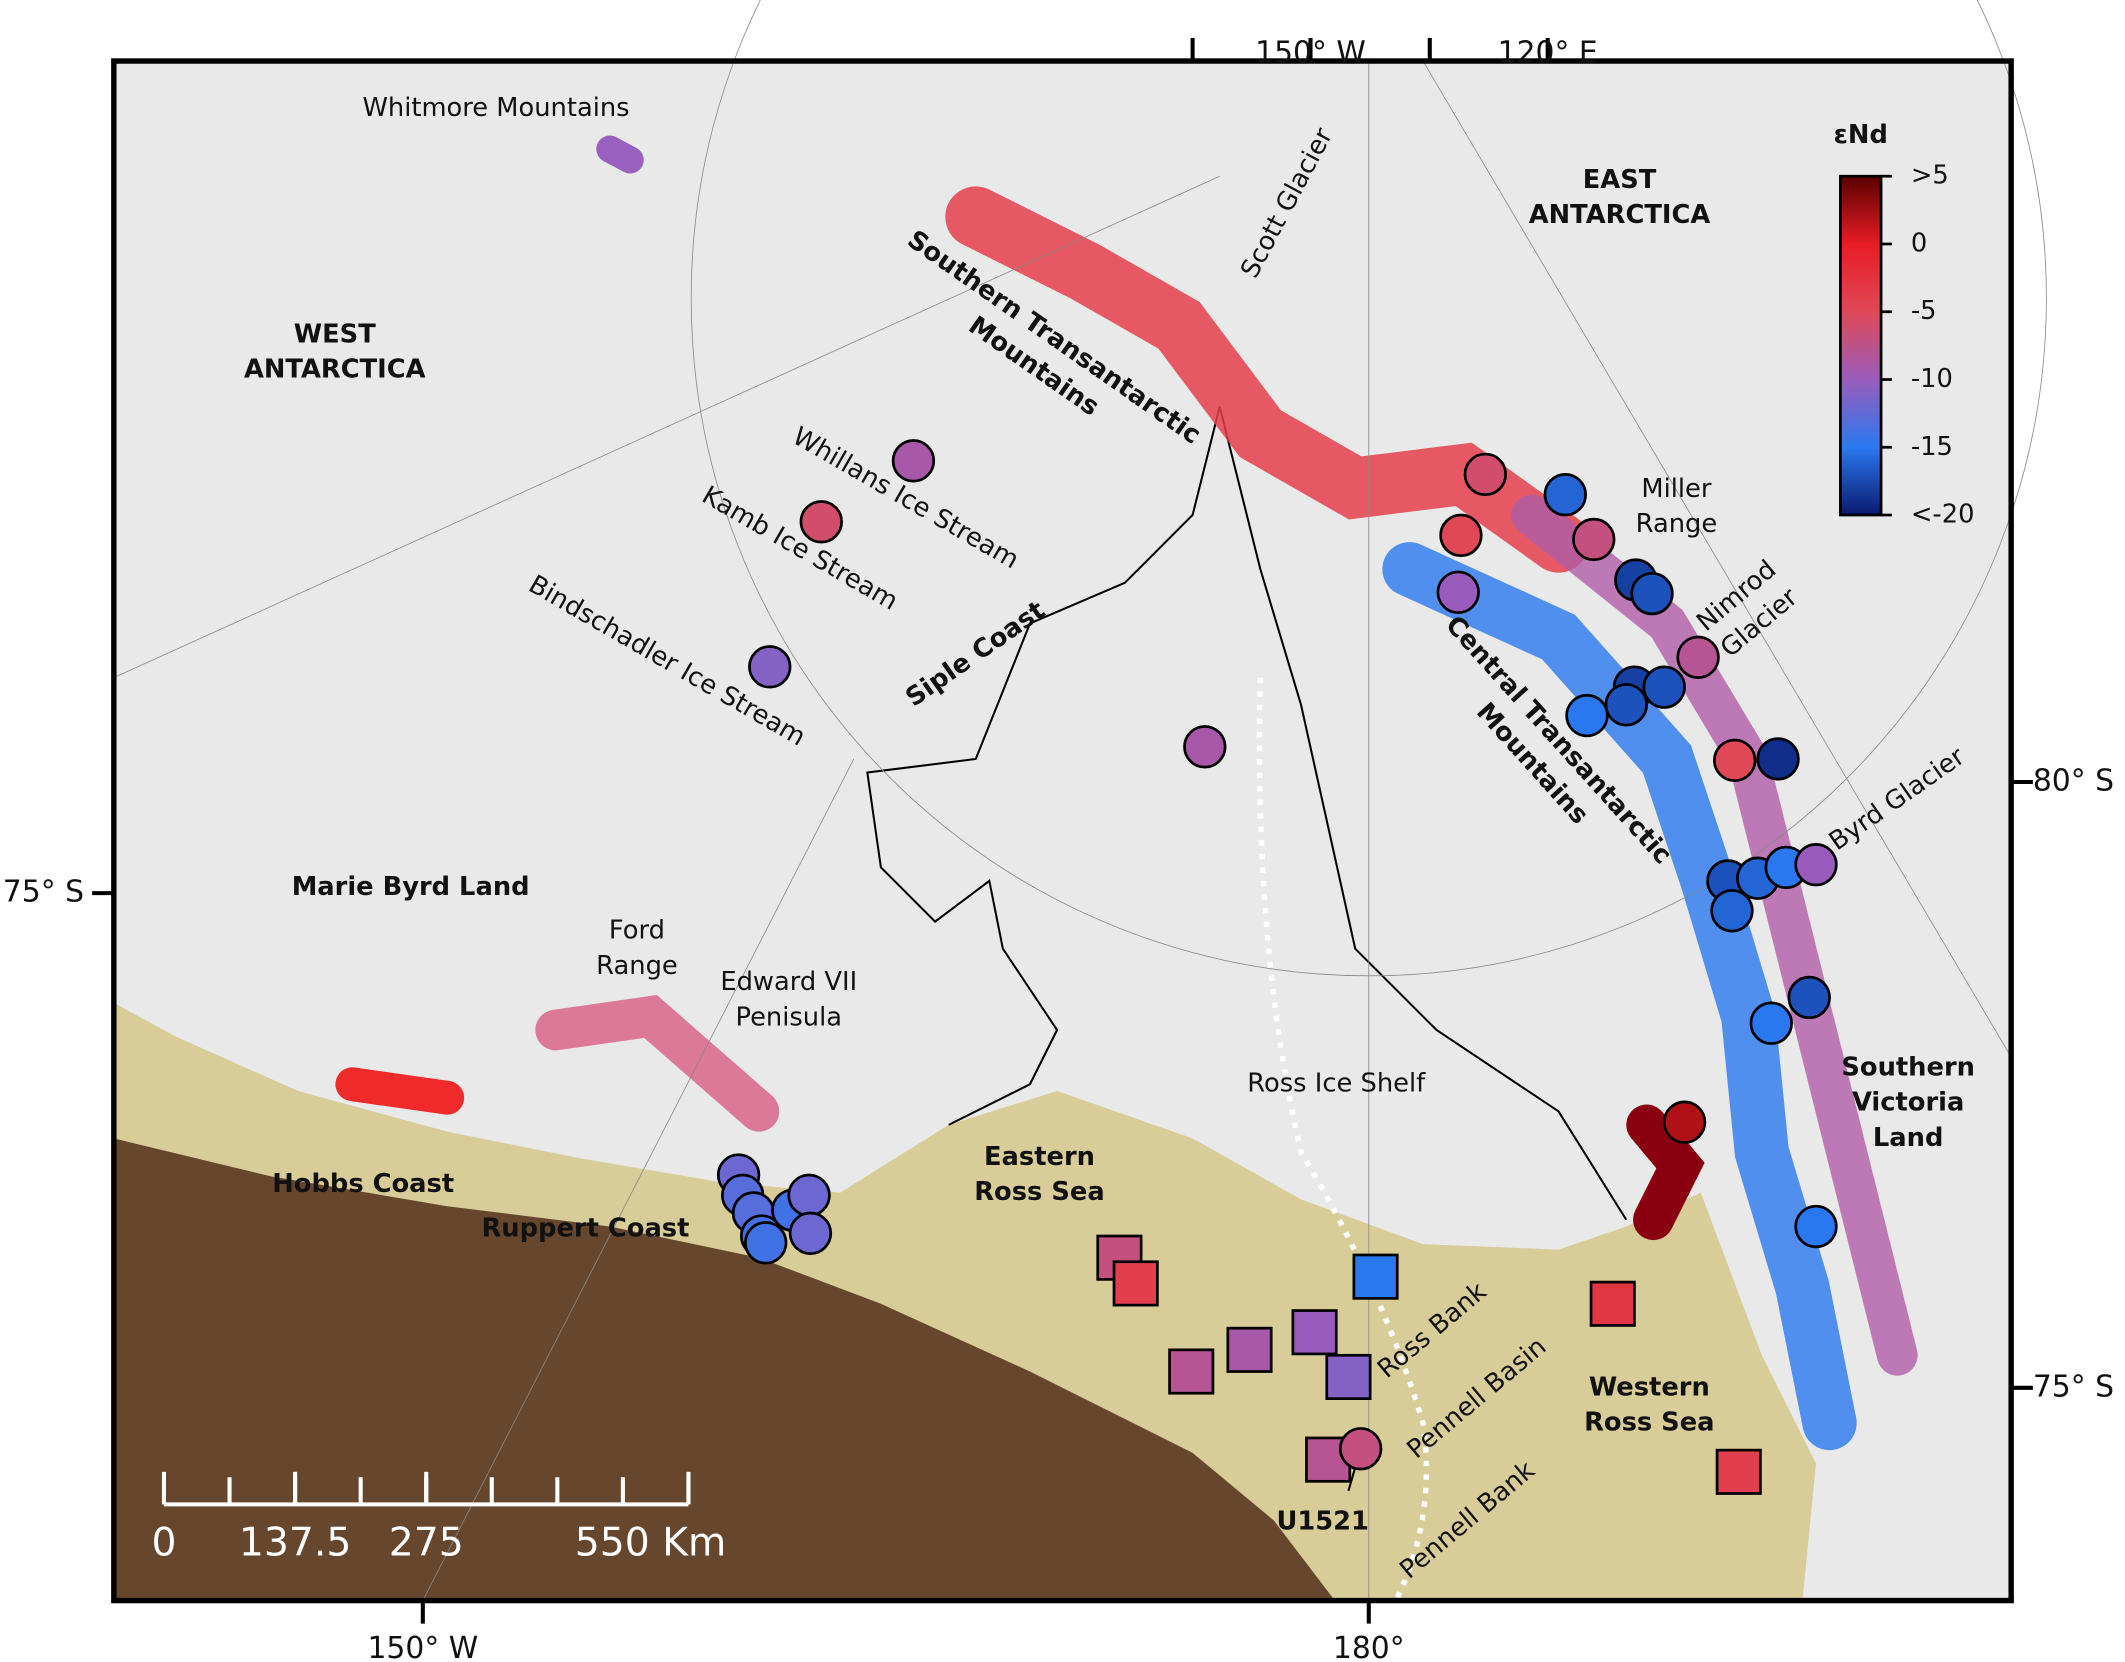 This screenshot has width=2125, height=1662. Describe the element at coordinates (1908, 1067) in the screenshot. I see `label-text: Southern` at that location.